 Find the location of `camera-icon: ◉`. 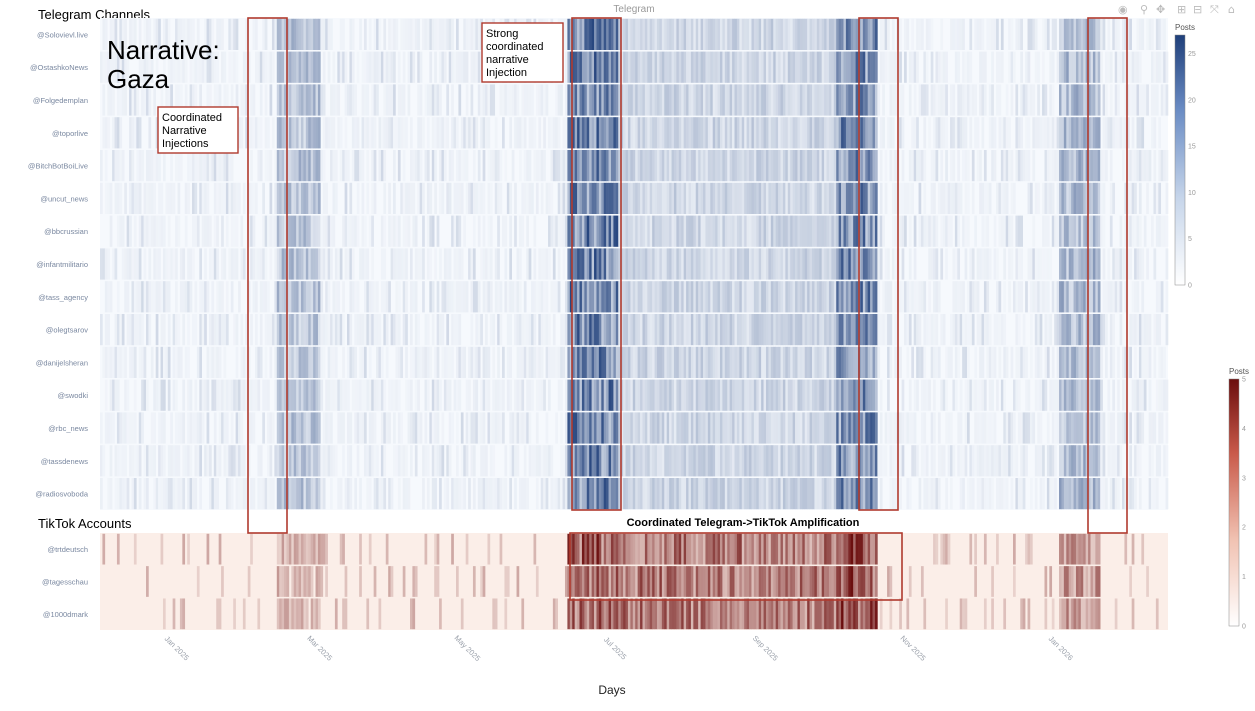

camera-icon: ◉ is located at coordinates (1123, 9).